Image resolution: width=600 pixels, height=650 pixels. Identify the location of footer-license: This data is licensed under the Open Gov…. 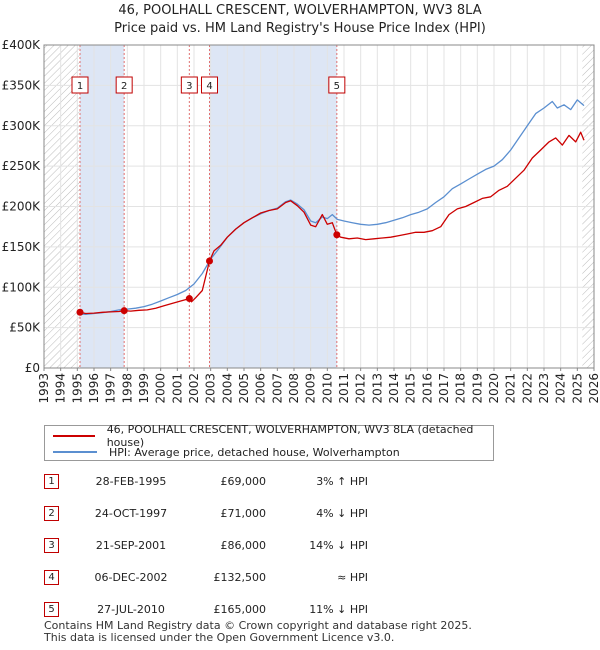
(219, 637).